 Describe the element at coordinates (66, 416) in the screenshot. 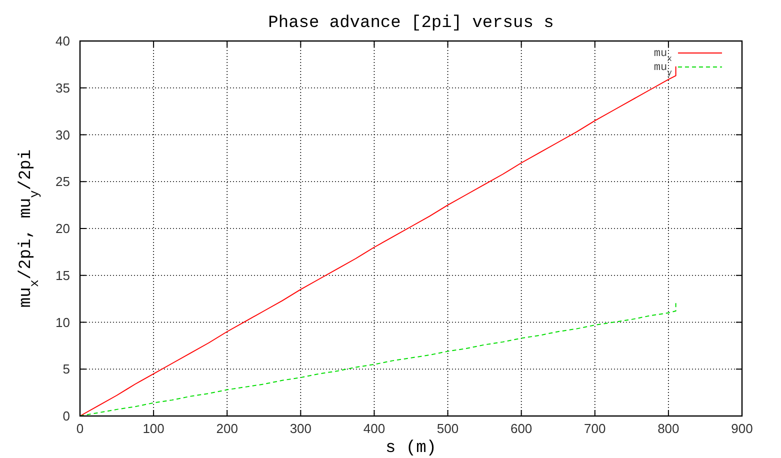

I see `y-tick-label: 0` at that location.